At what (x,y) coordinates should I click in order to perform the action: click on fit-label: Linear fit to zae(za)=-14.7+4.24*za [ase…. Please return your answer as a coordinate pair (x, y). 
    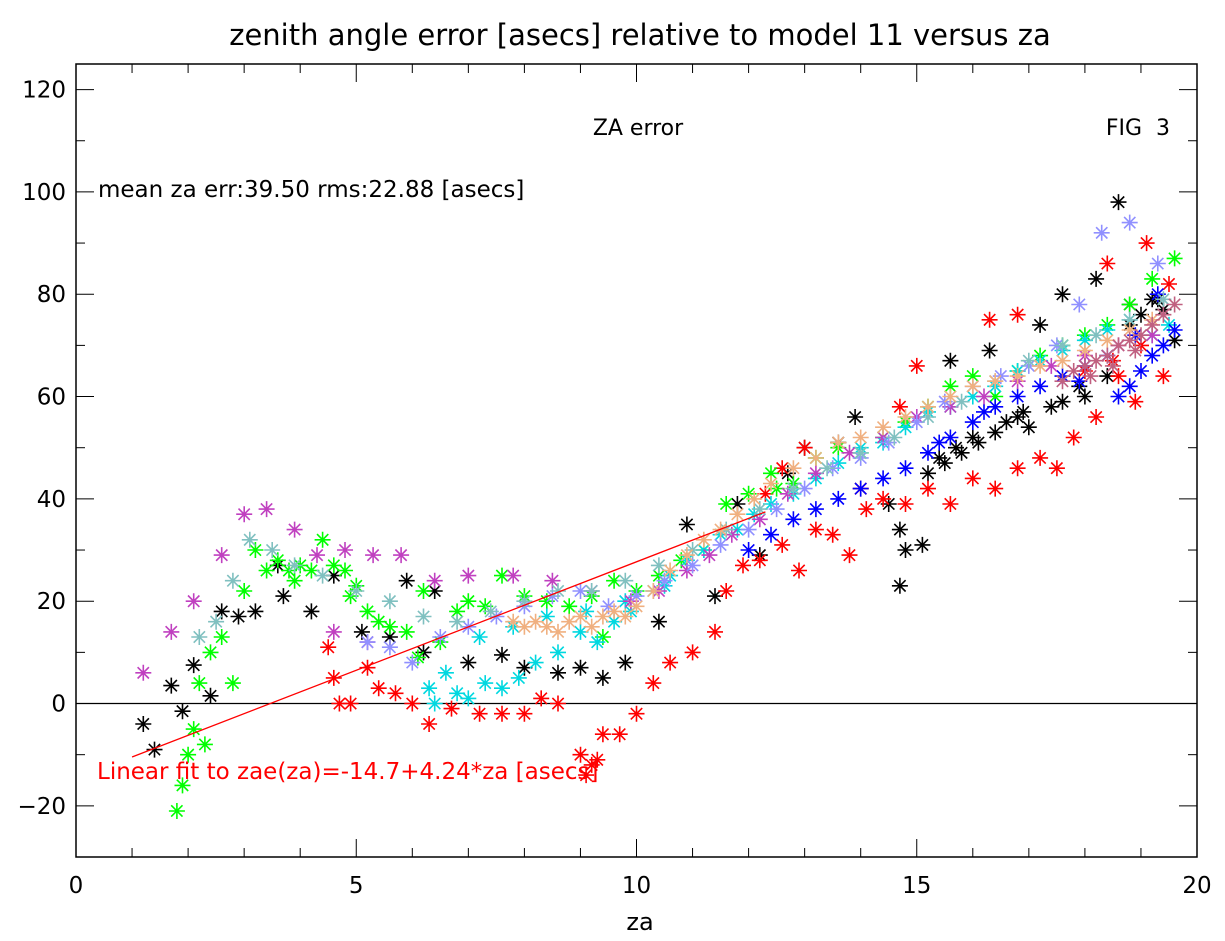
    Looking at the image, I should click on (348, 772).